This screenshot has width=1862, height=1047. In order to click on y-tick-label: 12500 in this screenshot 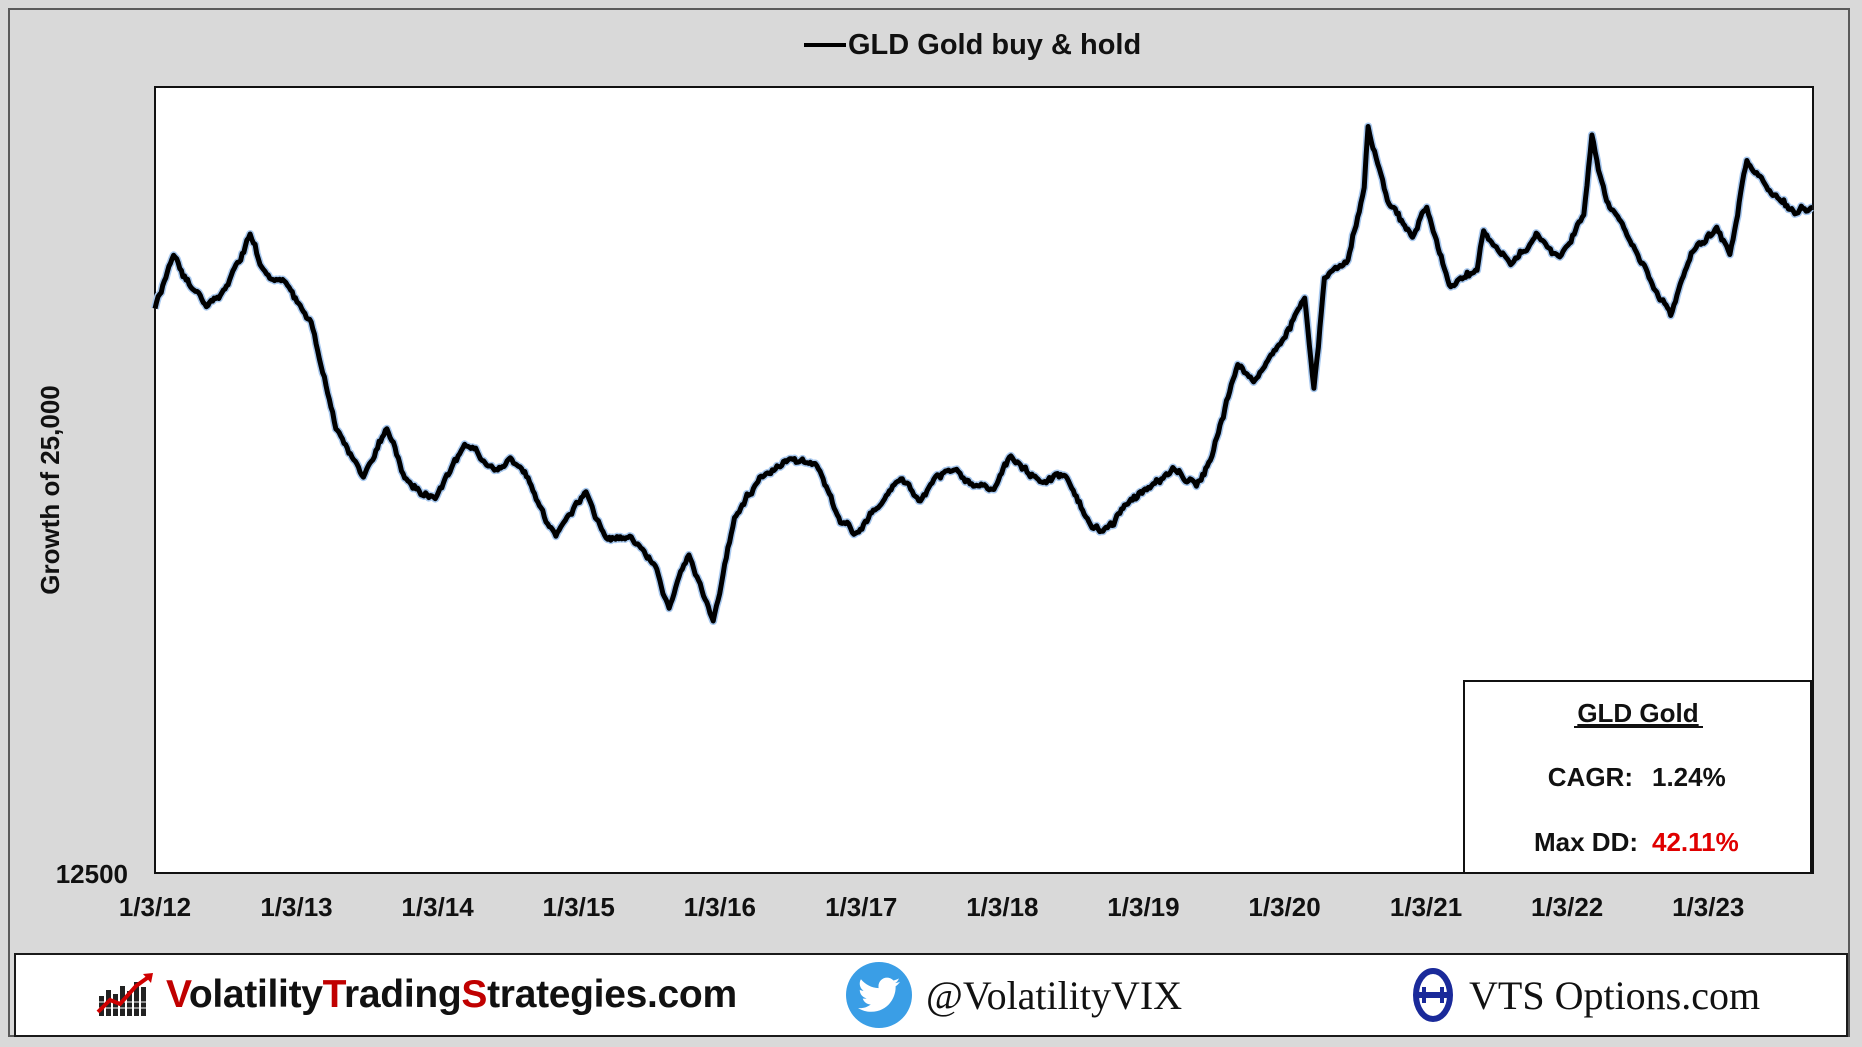, I will do `click(92, 874)`.